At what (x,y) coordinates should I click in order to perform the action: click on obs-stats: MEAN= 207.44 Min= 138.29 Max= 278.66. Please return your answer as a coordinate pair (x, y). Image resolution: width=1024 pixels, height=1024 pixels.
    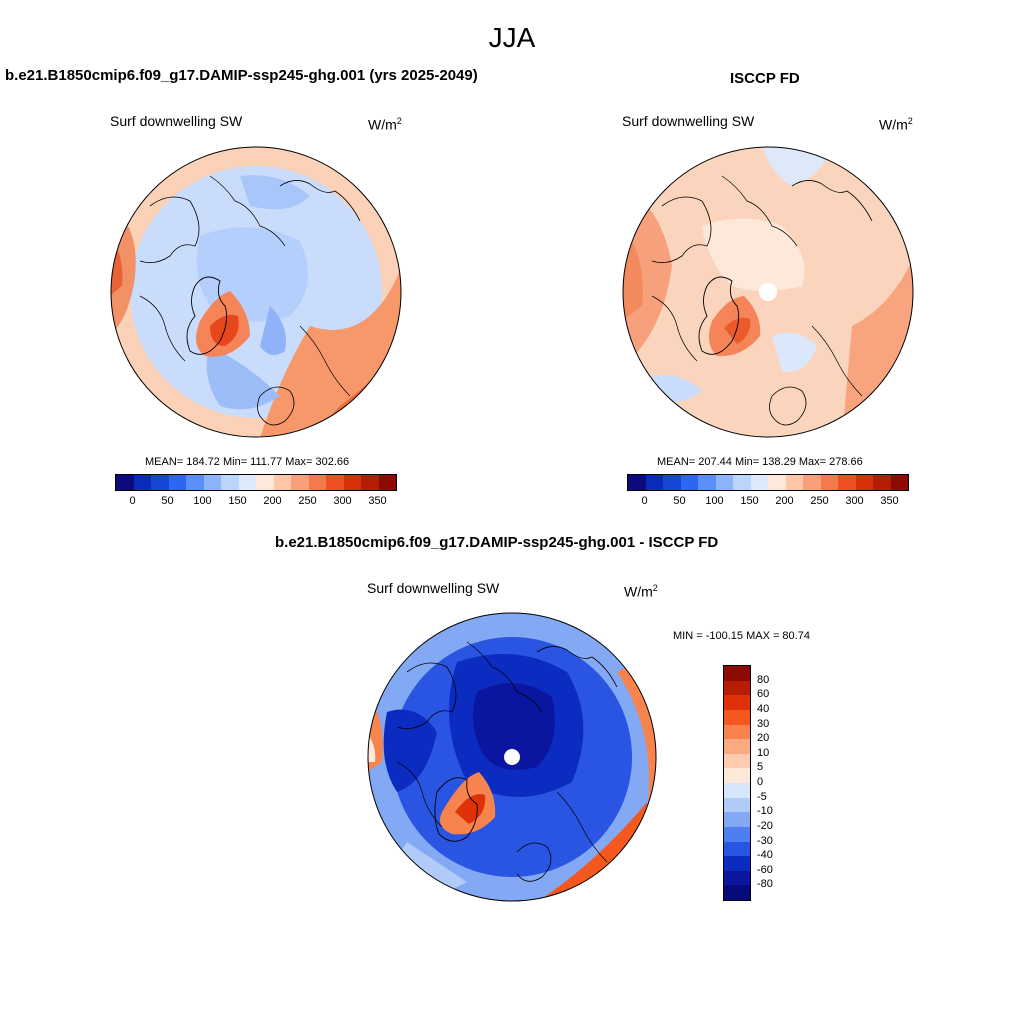
    Looking at the image, I should click on (760, 462).